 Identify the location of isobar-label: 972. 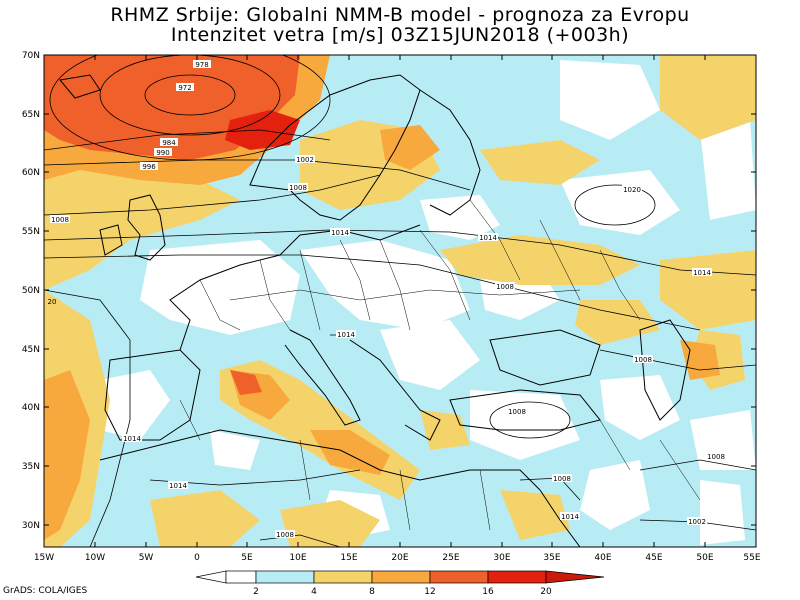
(184, 88).